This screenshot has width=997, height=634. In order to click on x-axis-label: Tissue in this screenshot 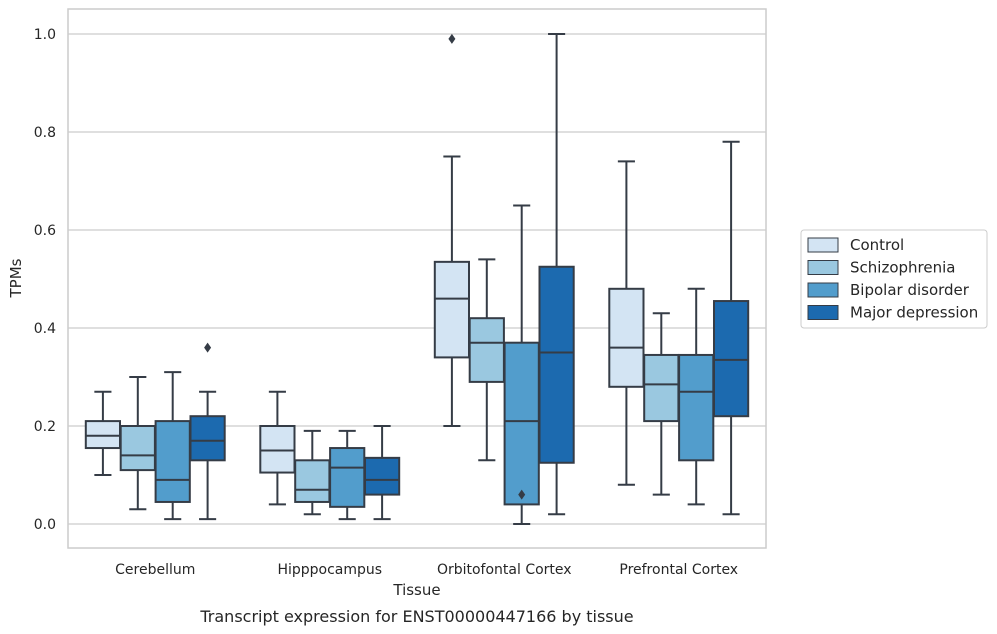, I will do `click(416, 590)`.